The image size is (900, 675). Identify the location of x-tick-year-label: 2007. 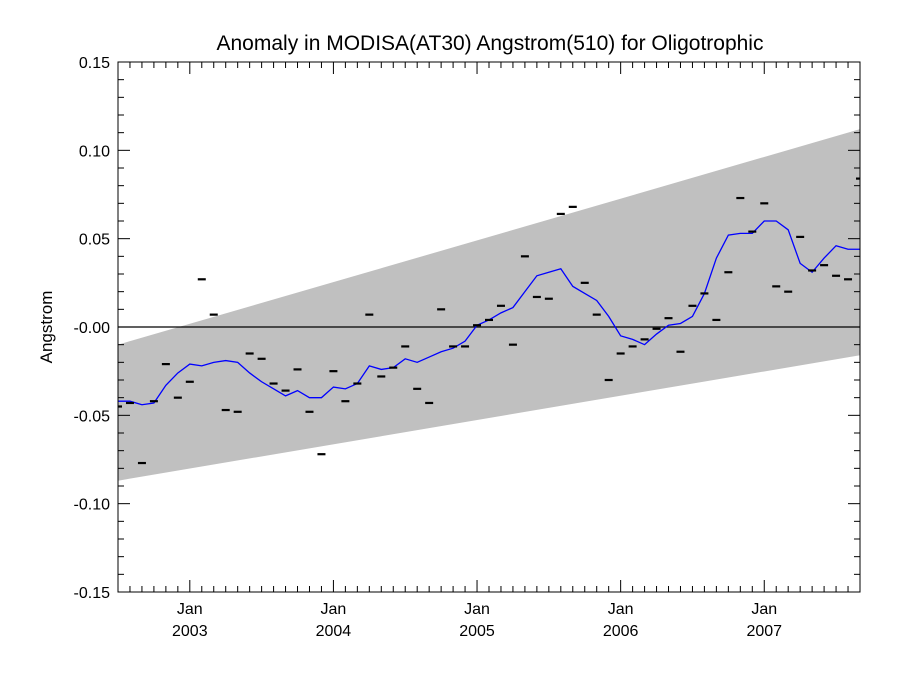
(764, 631).